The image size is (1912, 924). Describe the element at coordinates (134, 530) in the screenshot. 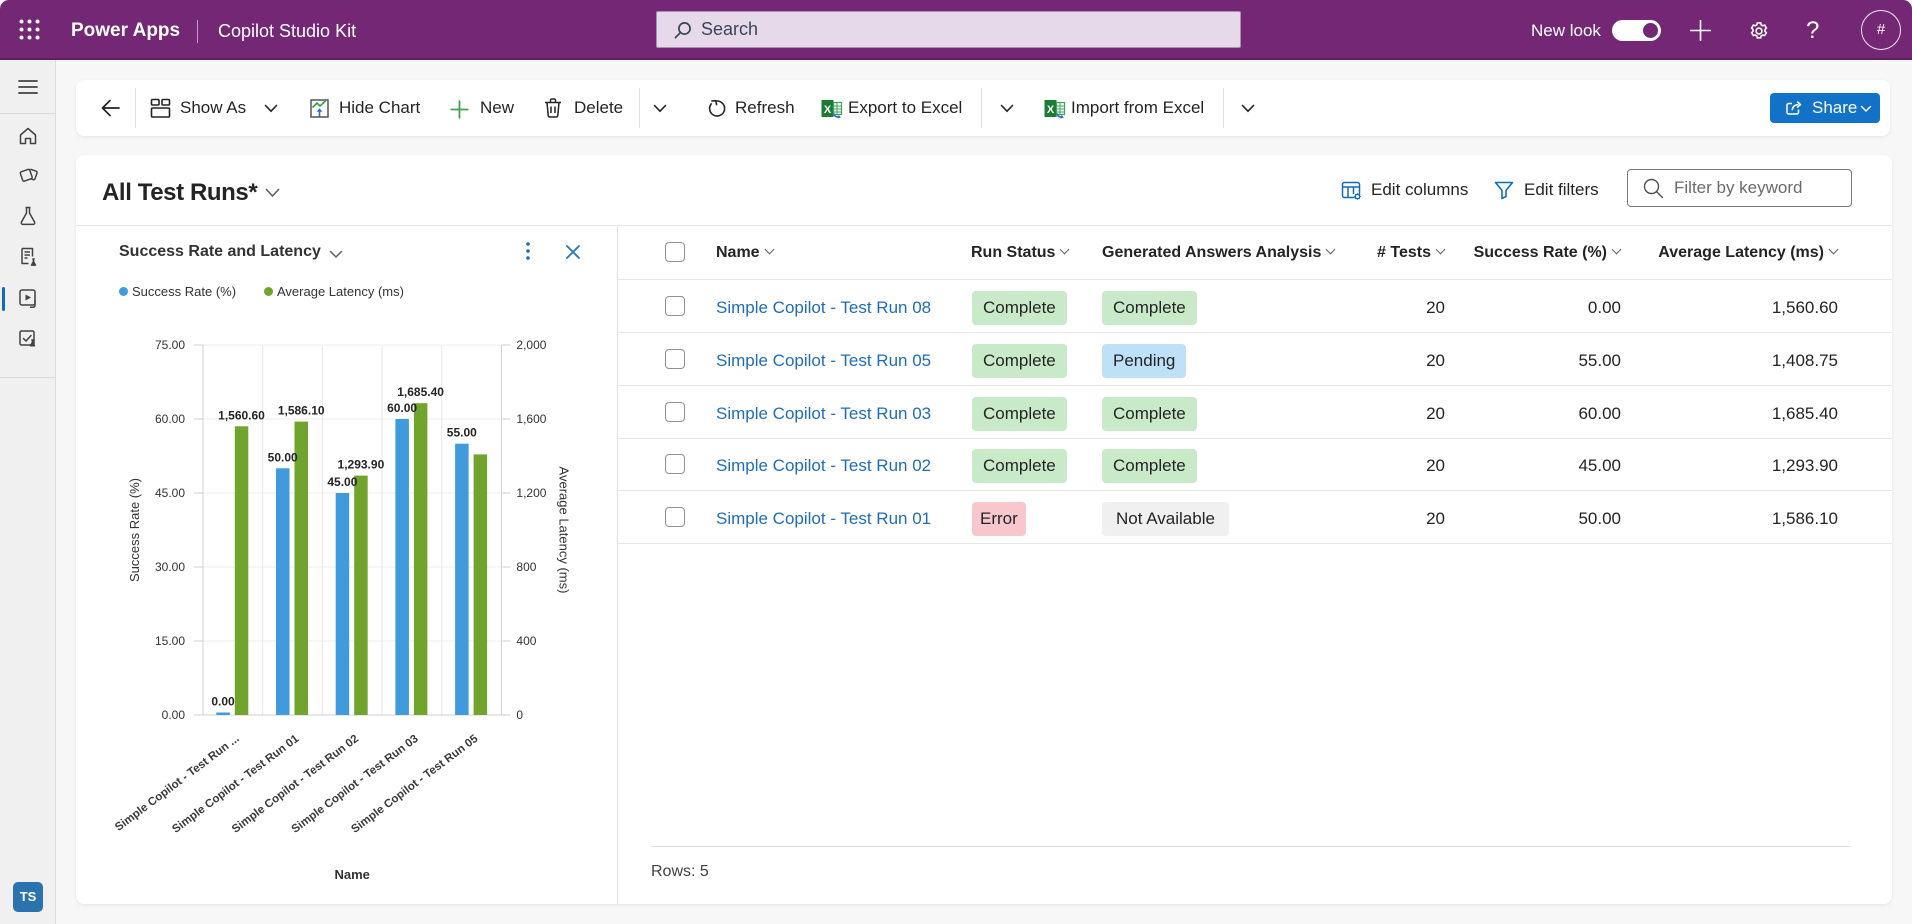

I see `svg-text: Success Rate (%)` at that location.